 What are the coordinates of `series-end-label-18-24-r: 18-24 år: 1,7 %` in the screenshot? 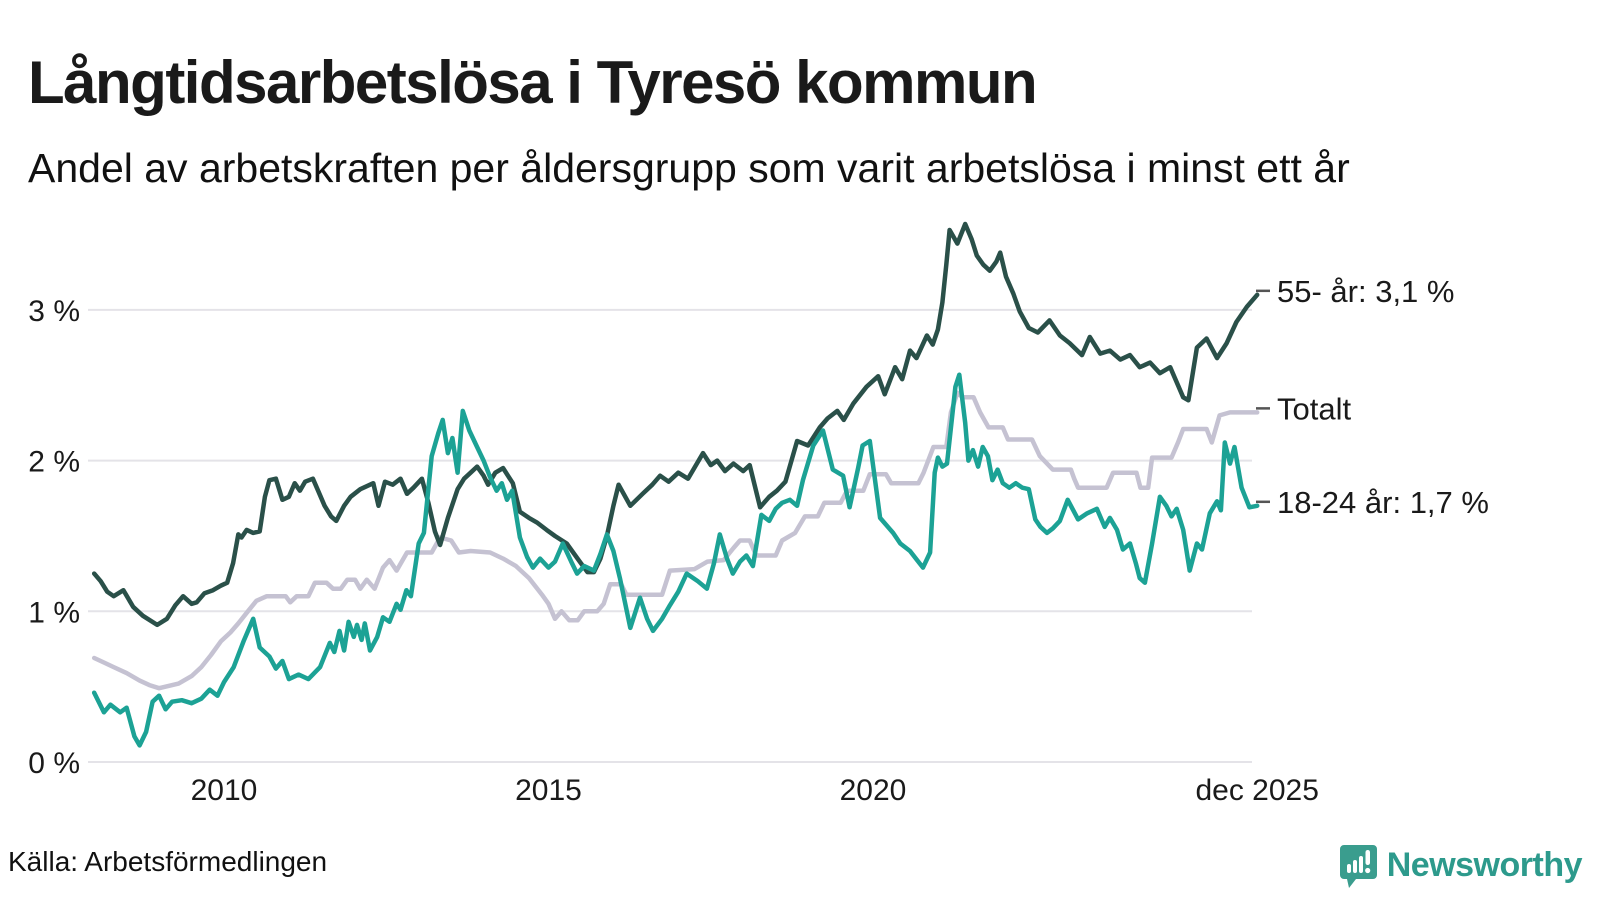 It's located at (1383, 502).